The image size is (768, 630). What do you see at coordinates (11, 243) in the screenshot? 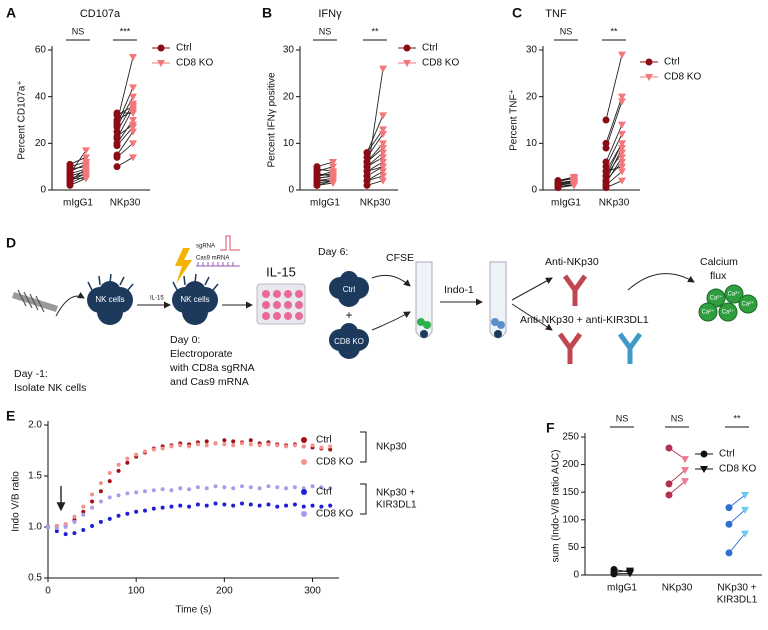
I see `panel-letter: D` at bounding box center [11, 243].